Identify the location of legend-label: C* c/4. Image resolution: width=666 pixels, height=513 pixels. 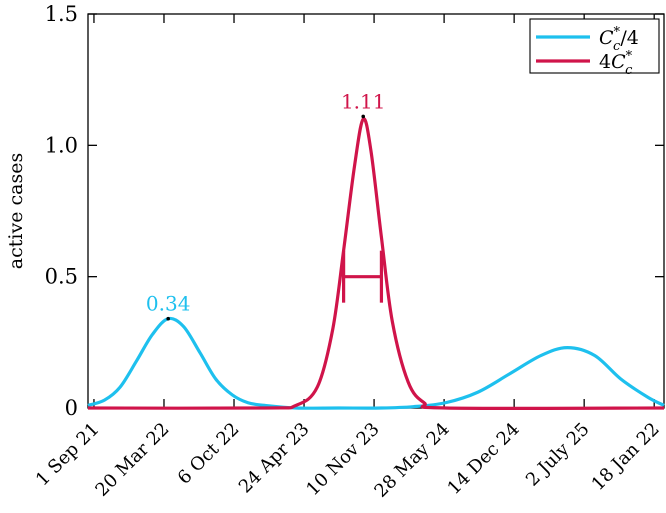
(619, 39).